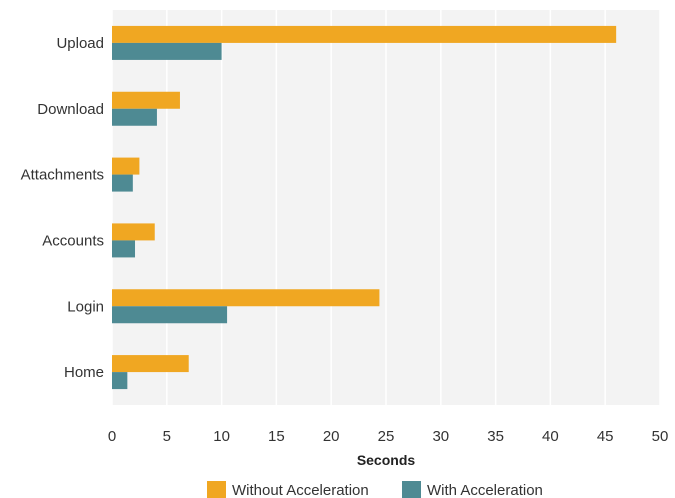  Describe the element at coordinates (73, 240) in the screenshot. I see `category-label-accounts: Accounts` at that location.